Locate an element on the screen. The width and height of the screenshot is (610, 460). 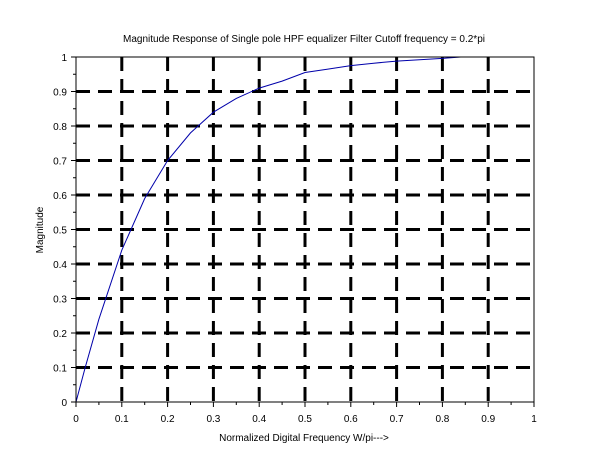
y-tick-label: 0.7 is located at coordinates (60, 162).